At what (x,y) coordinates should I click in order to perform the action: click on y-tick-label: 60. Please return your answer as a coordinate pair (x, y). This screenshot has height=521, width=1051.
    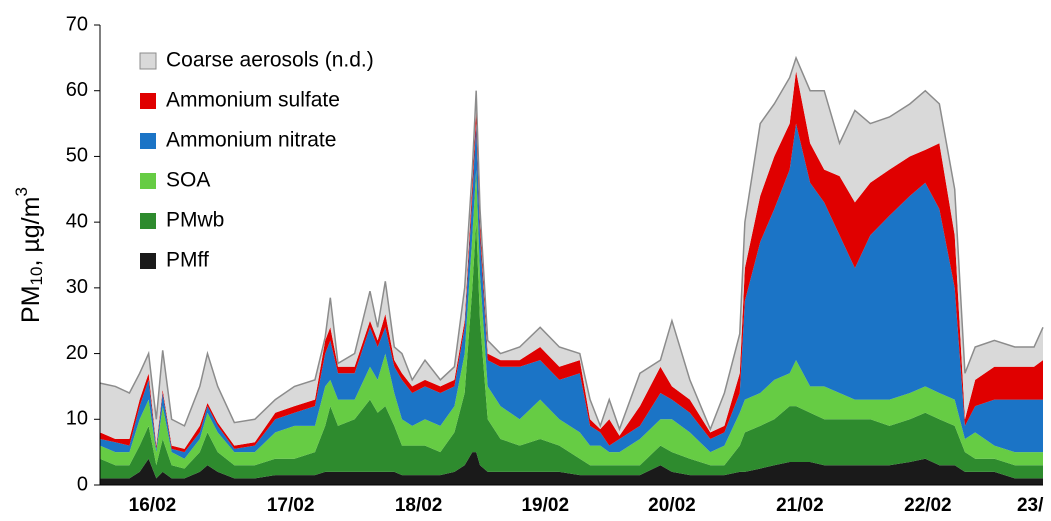
    Looking at the image, I should click on (77, 90).